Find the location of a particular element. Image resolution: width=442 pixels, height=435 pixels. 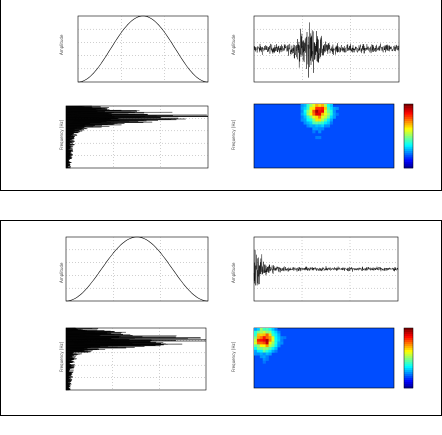

top-signal-line is located at coordinates (326, 50).